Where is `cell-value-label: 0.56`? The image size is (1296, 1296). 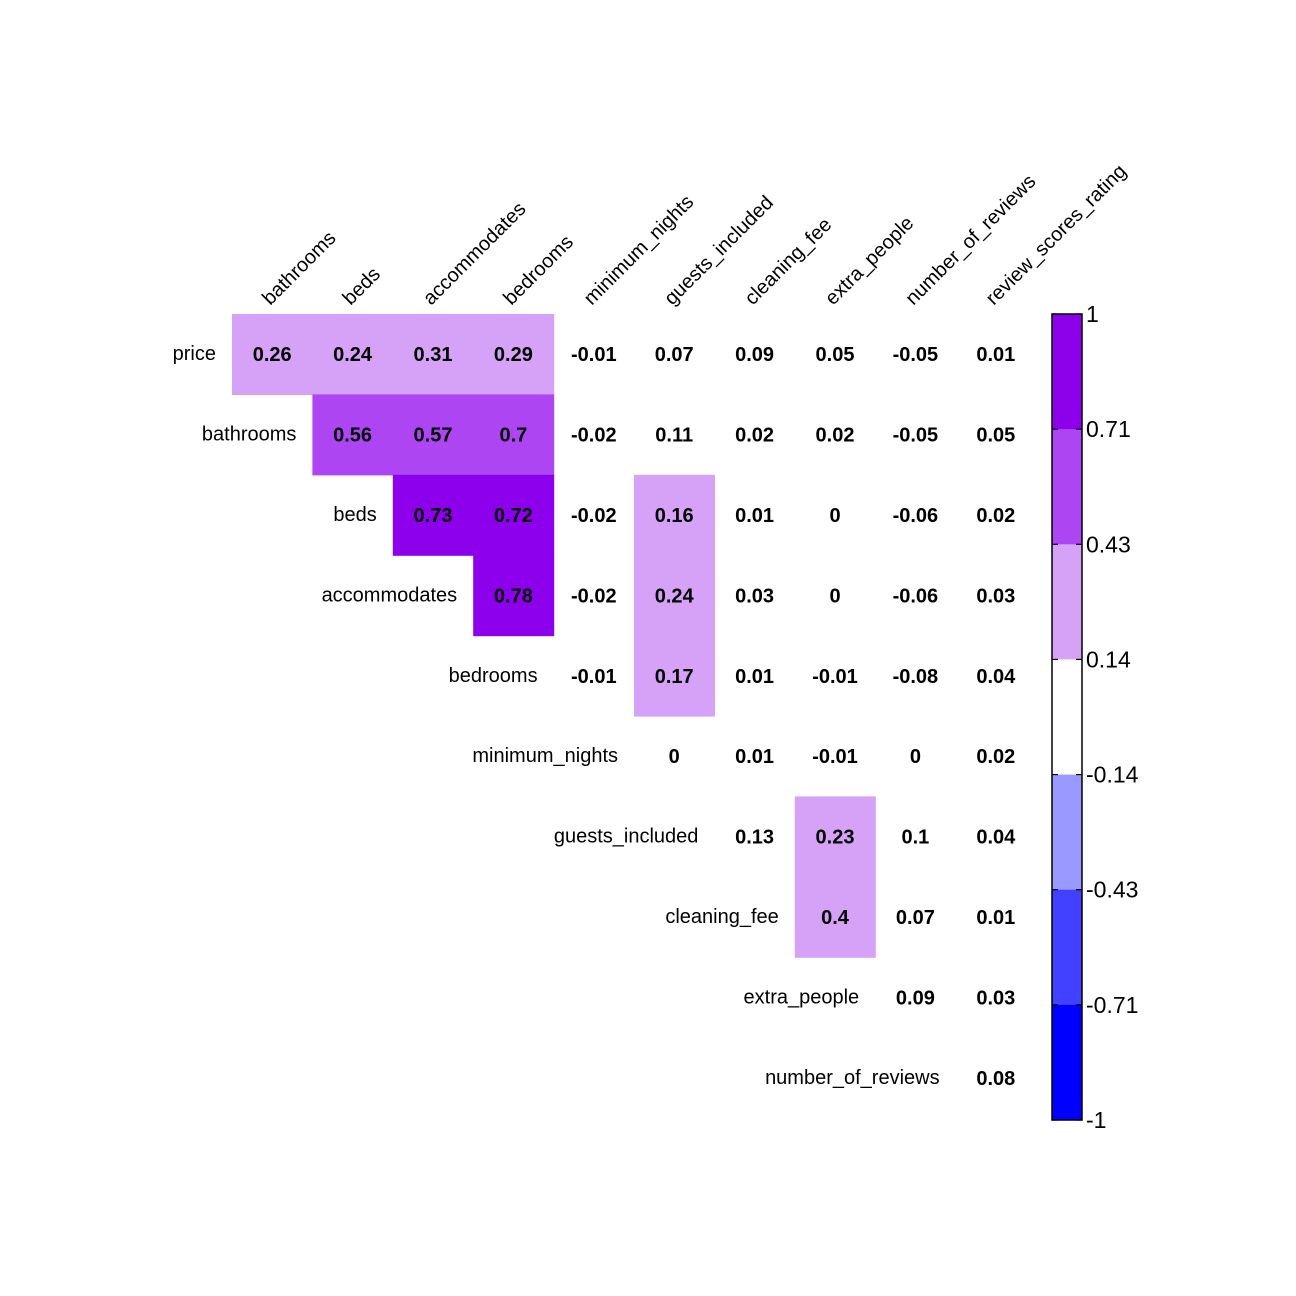 cell-value-label: 0.56 is located at coordinates (352, 436).